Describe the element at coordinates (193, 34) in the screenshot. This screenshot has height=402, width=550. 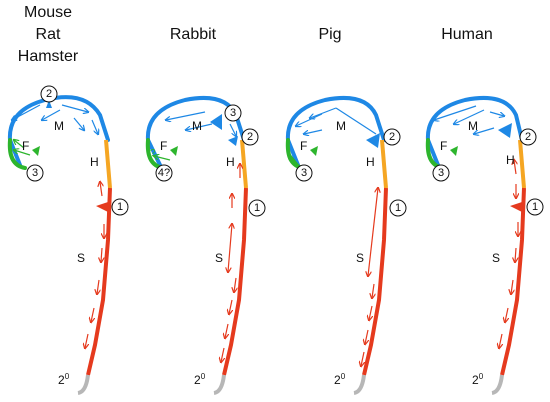
I see `title-rabbit: Rabbit` at that location.